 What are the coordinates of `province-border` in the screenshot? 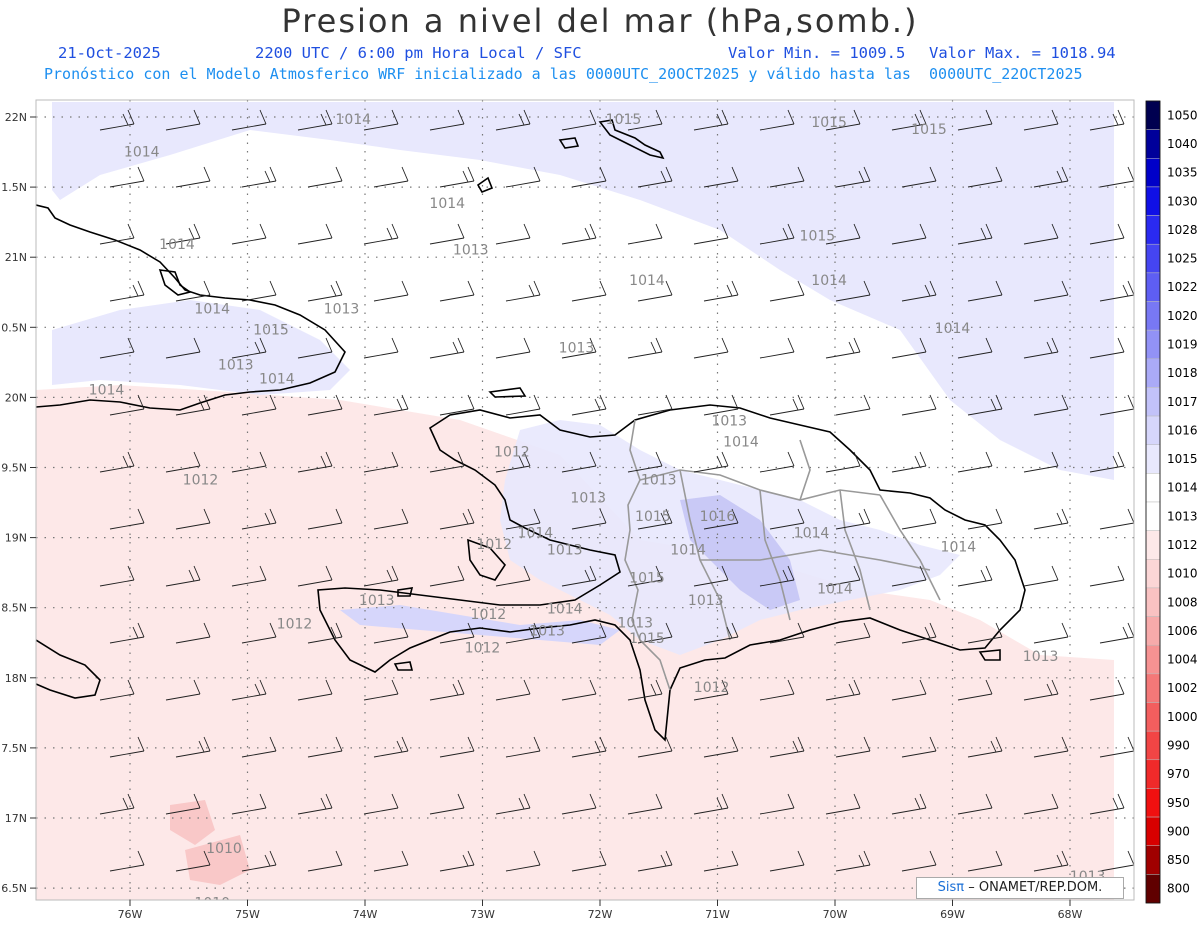 It's located at (815, 560).